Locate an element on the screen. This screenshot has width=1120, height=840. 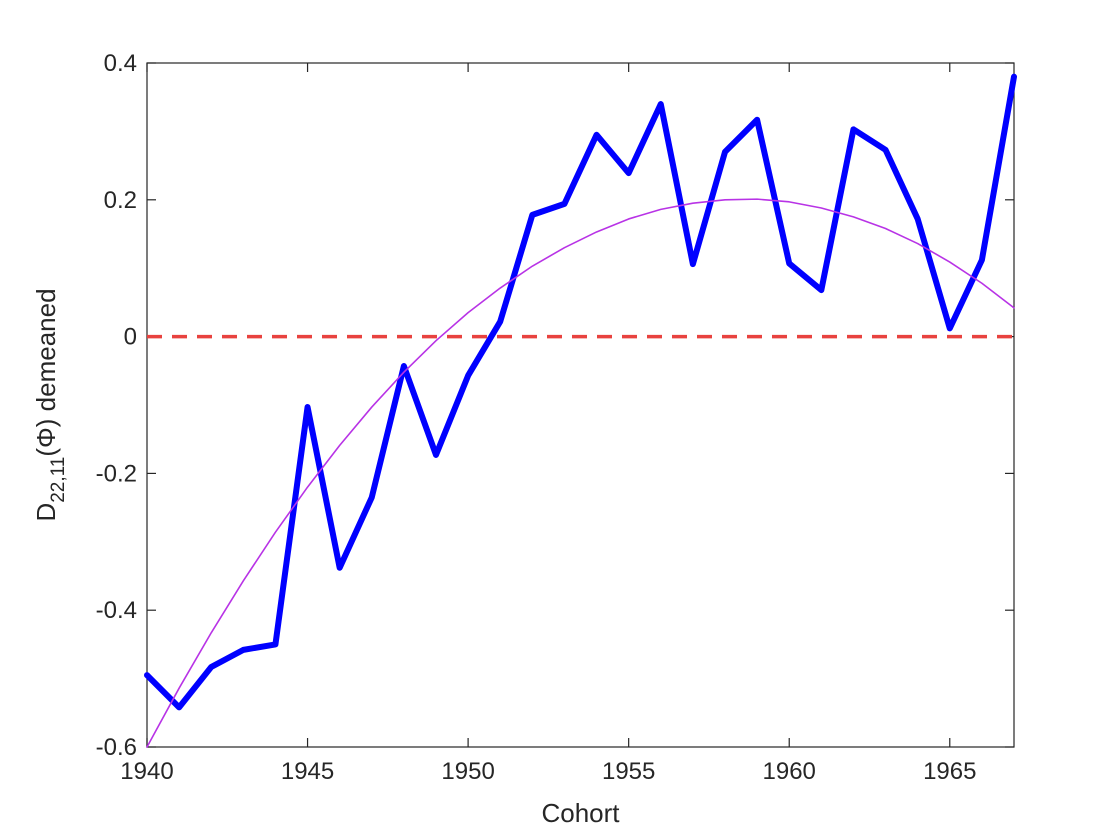
y-tick-label: -0.4 is located at coordinates (116, 610).